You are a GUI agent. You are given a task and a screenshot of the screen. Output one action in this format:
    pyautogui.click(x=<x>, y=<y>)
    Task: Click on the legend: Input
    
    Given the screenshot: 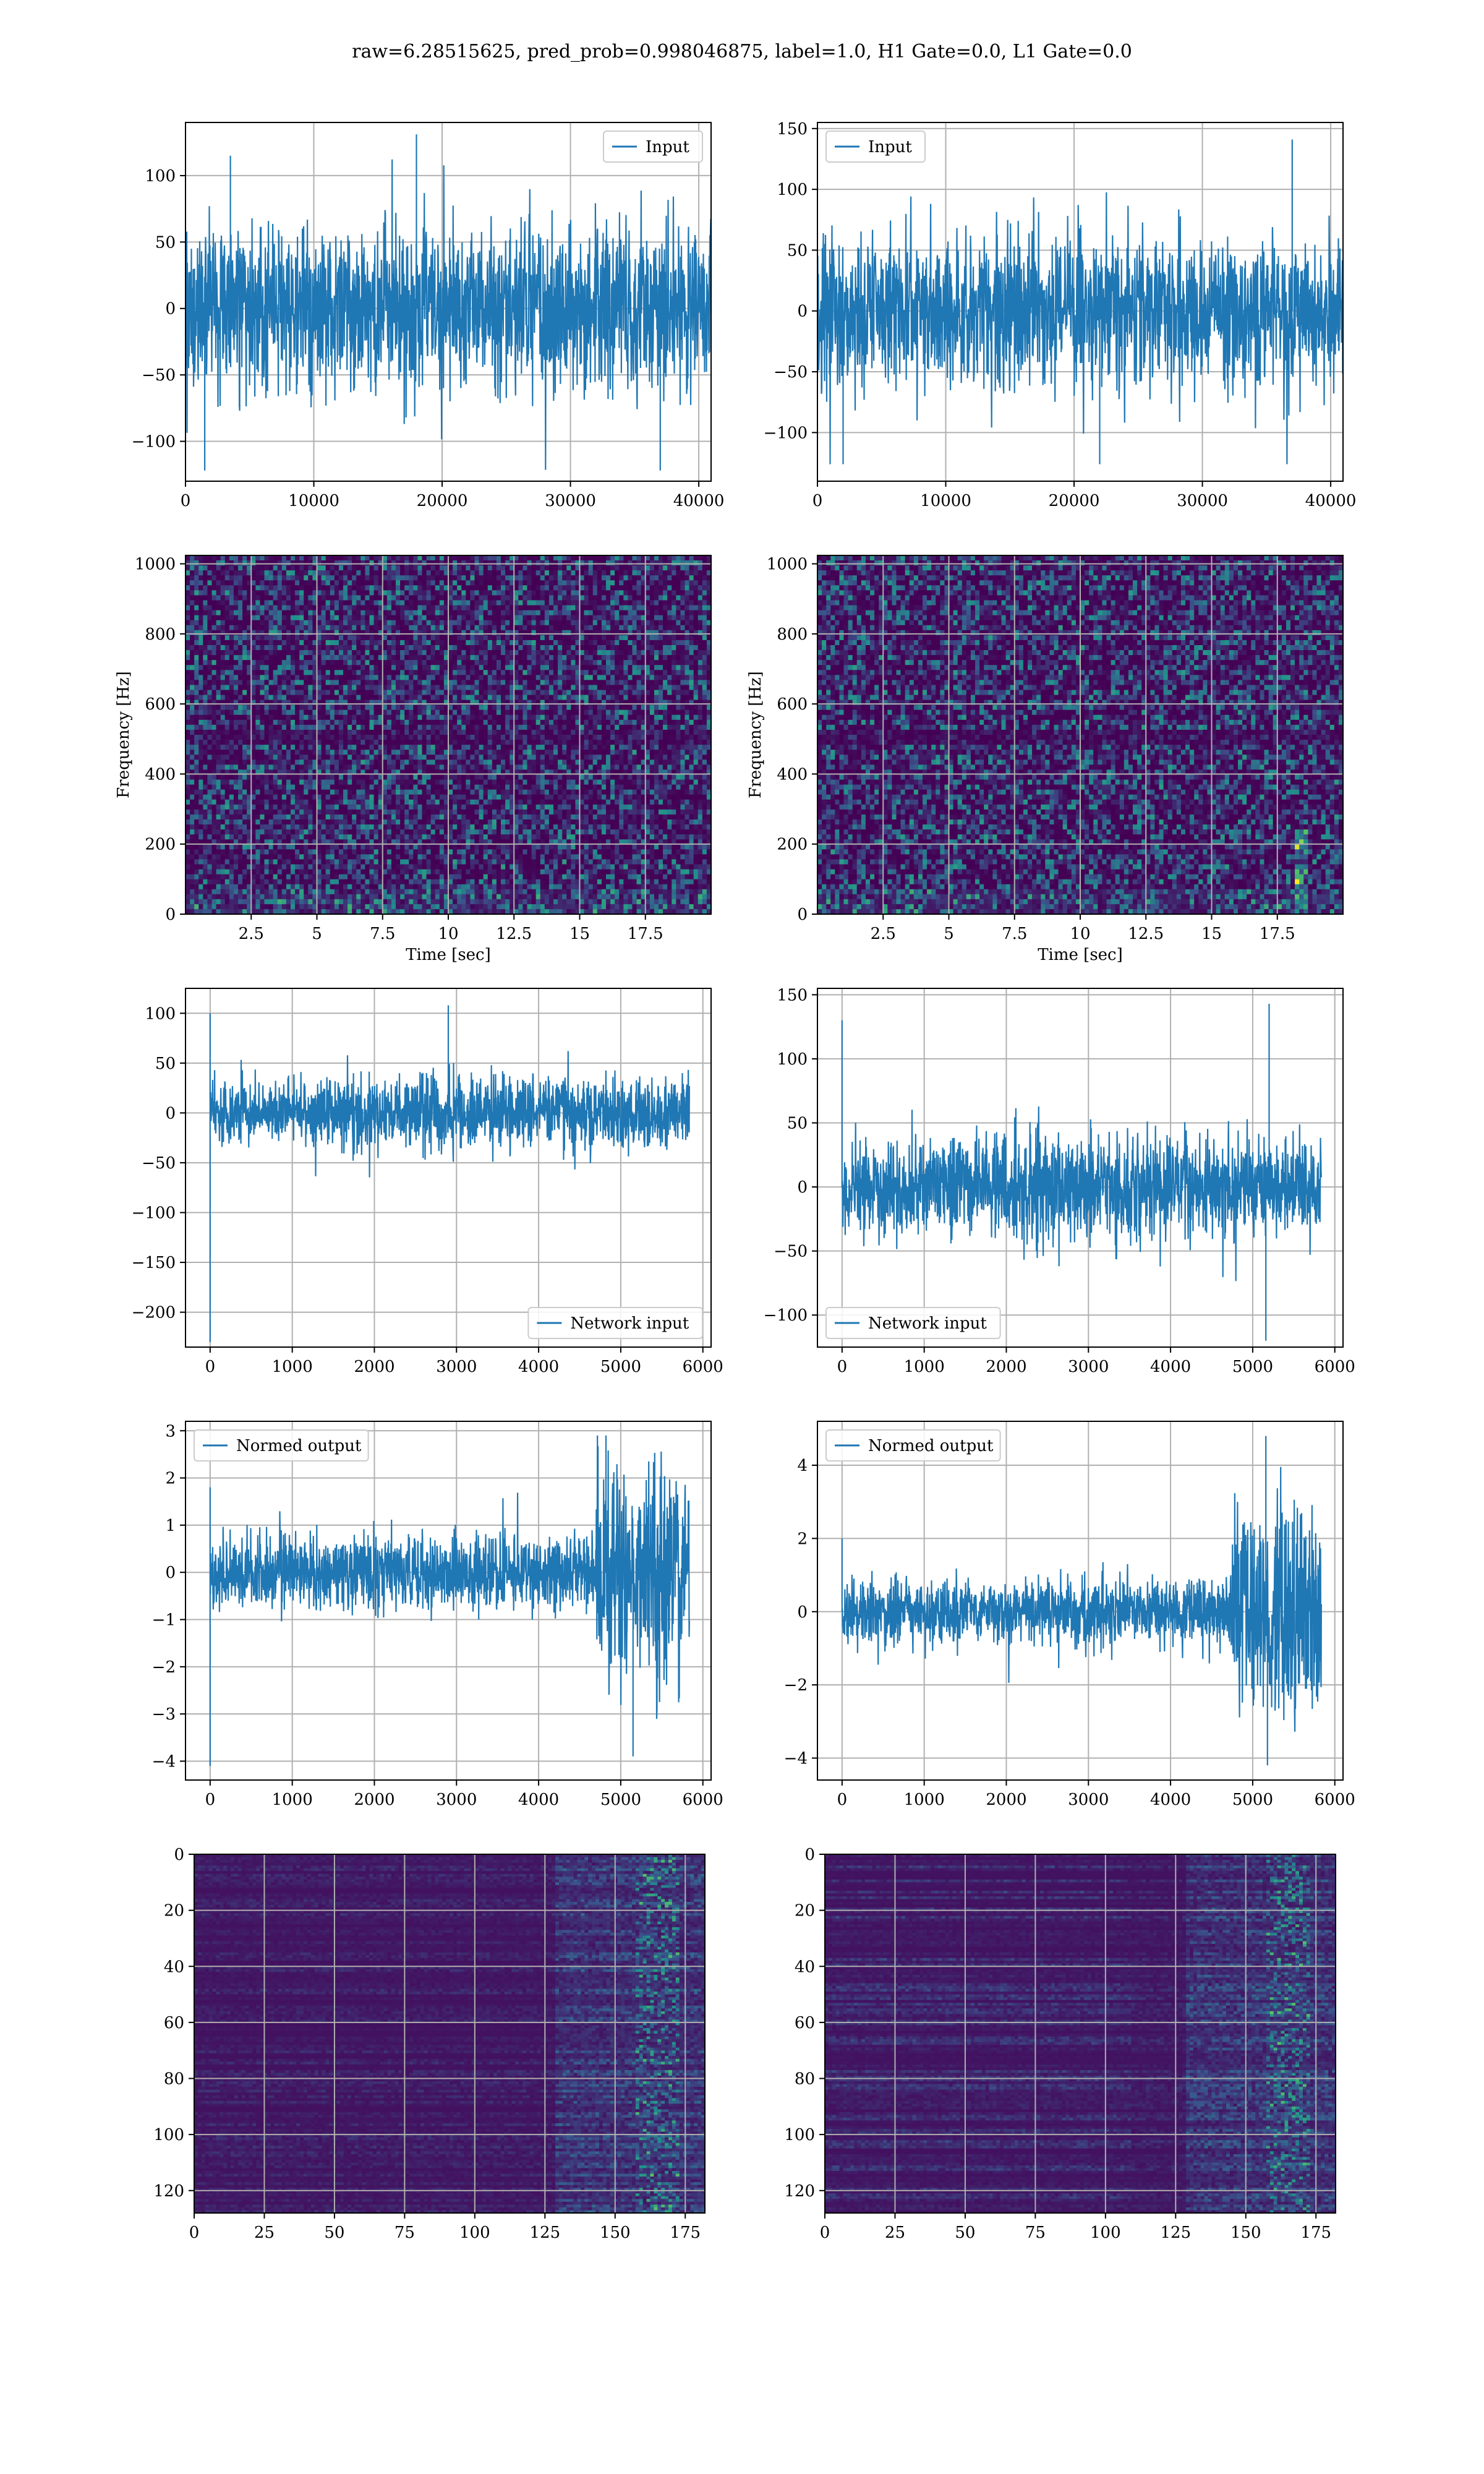 What is the action you would take?
    pyautogui.click(x=652, y=146)
    